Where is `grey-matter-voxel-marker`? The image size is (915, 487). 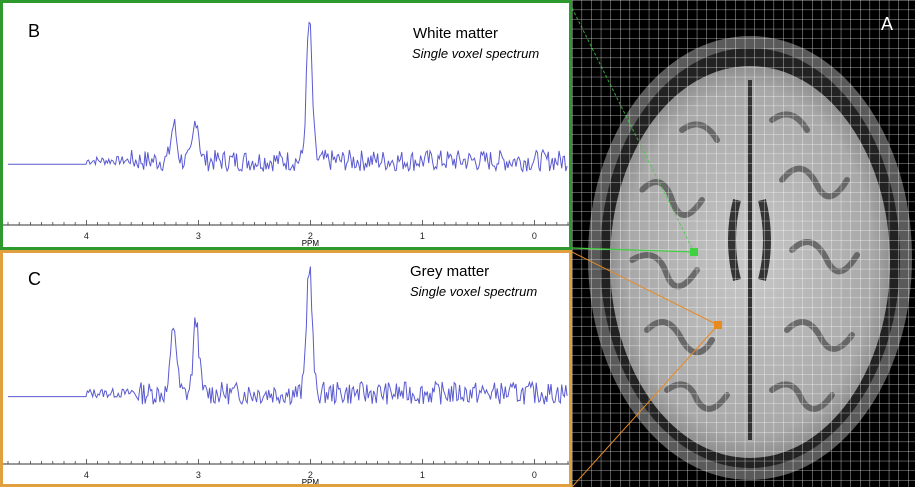 grey-matter-voxel-marker is located at coordinates (718, 325).